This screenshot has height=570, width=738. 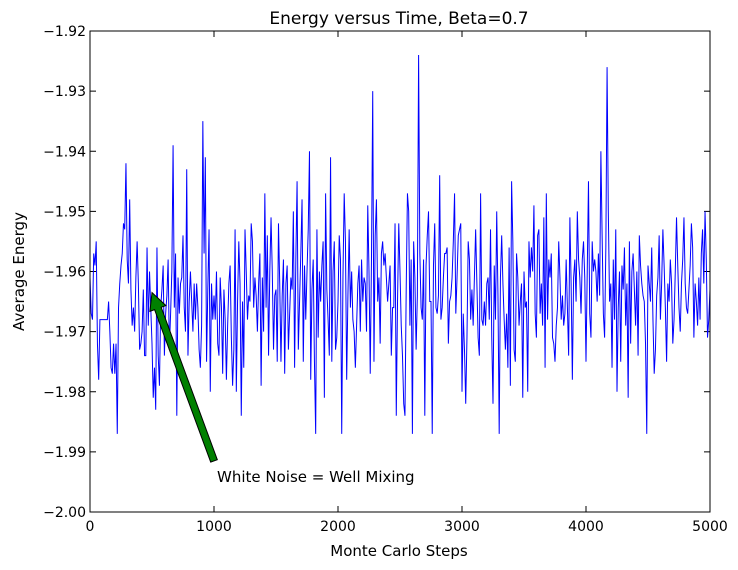 I want to click on y-tick-label: −1.97, so click(x=64, y=333).